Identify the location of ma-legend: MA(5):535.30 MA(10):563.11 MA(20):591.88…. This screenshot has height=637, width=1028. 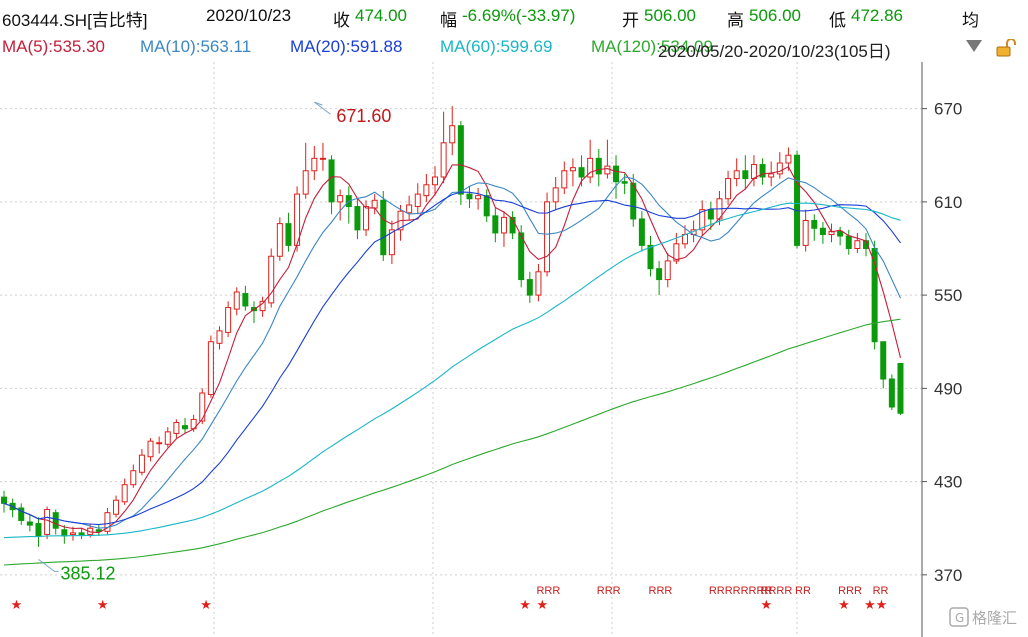
(514, 48).